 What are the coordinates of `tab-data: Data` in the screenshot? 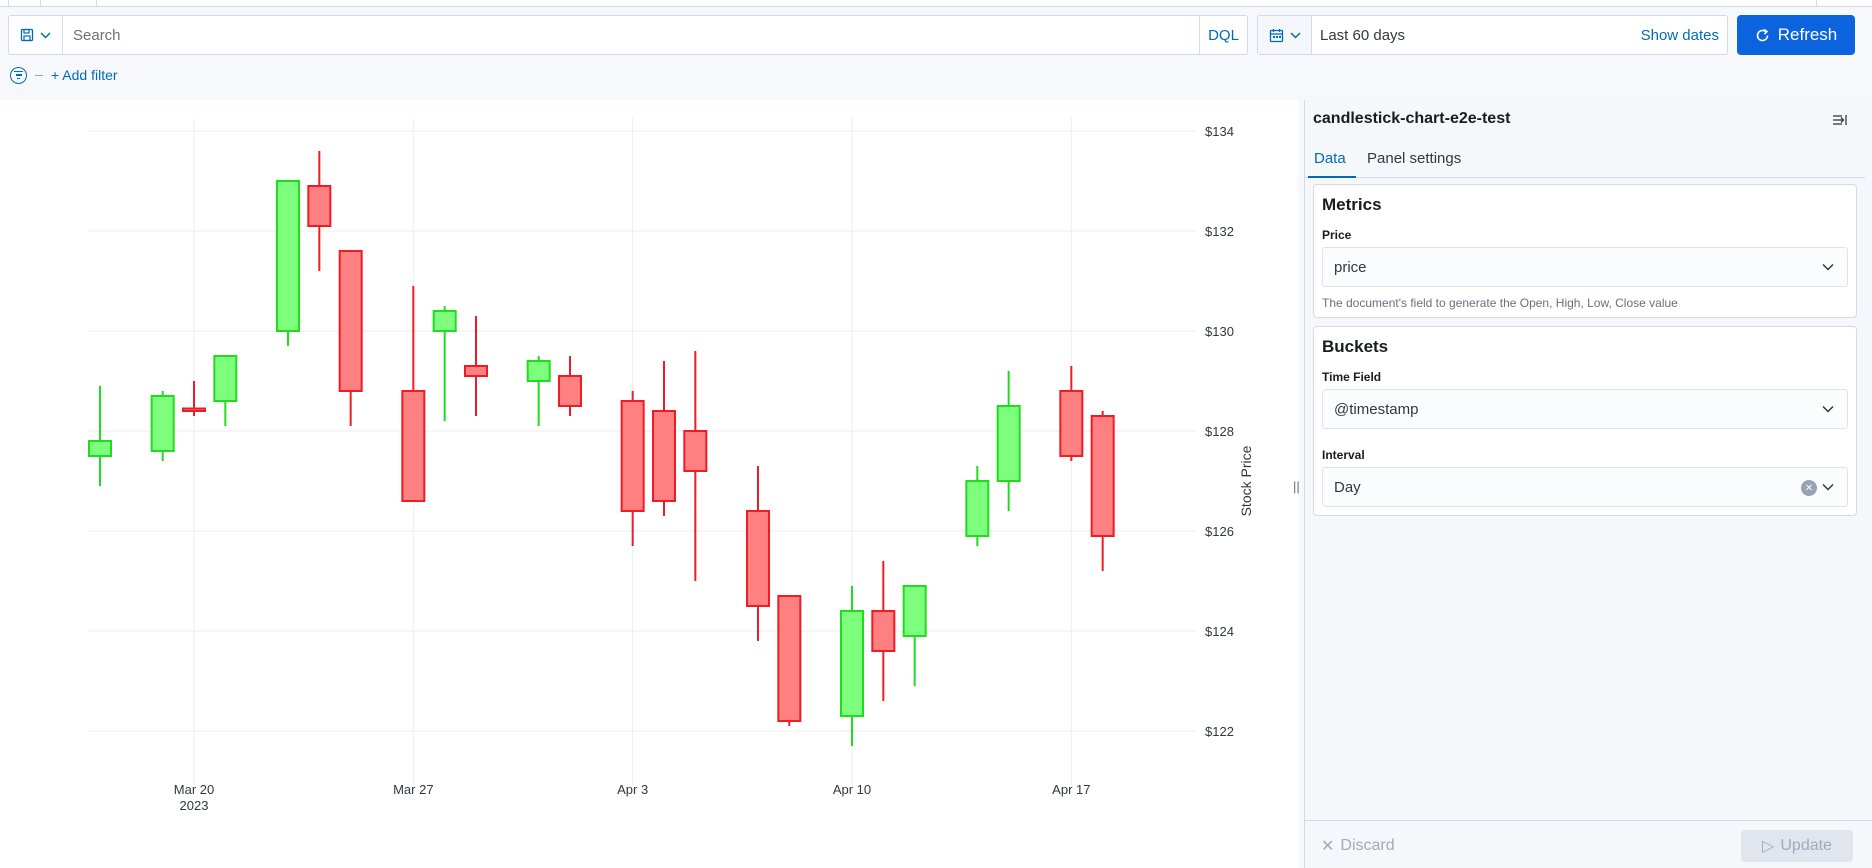 It's located at (1332, 163).